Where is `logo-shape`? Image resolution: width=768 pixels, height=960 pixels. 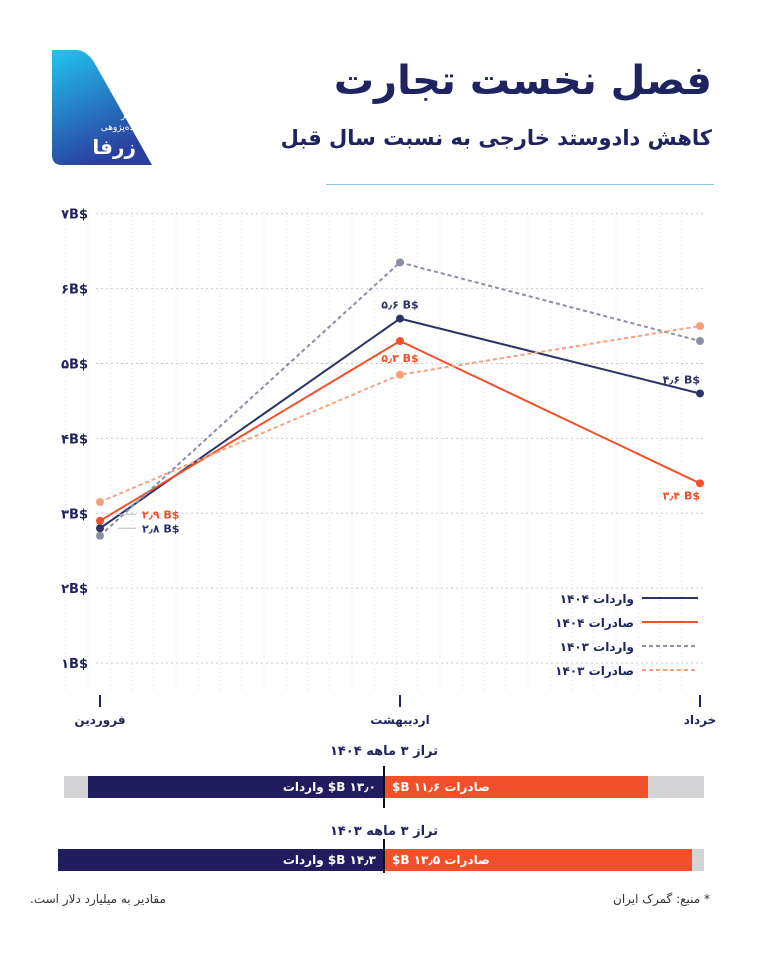
logo-shape is located at coordinates (102, 107).